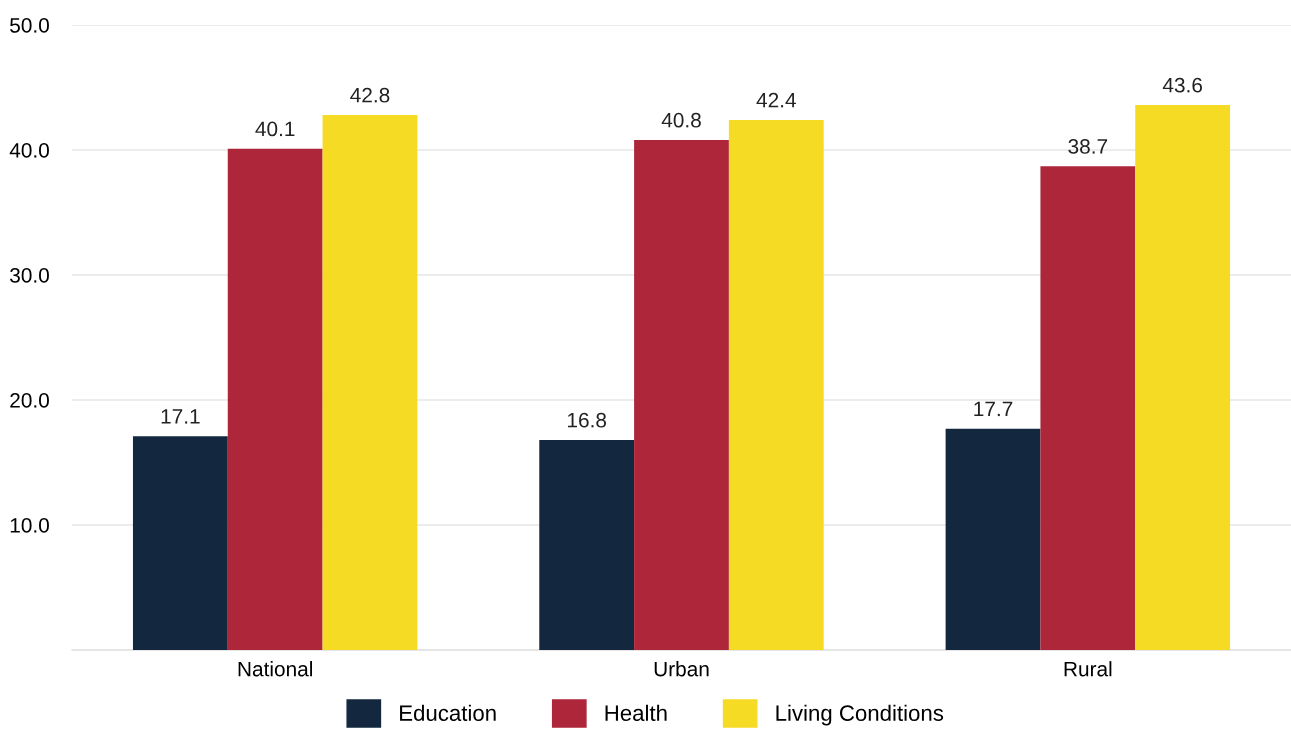 The image size is (1291, 747). Describe the element at coordinates (275, 129) in the screenshot. I see `data-label: 40.1` at that location.